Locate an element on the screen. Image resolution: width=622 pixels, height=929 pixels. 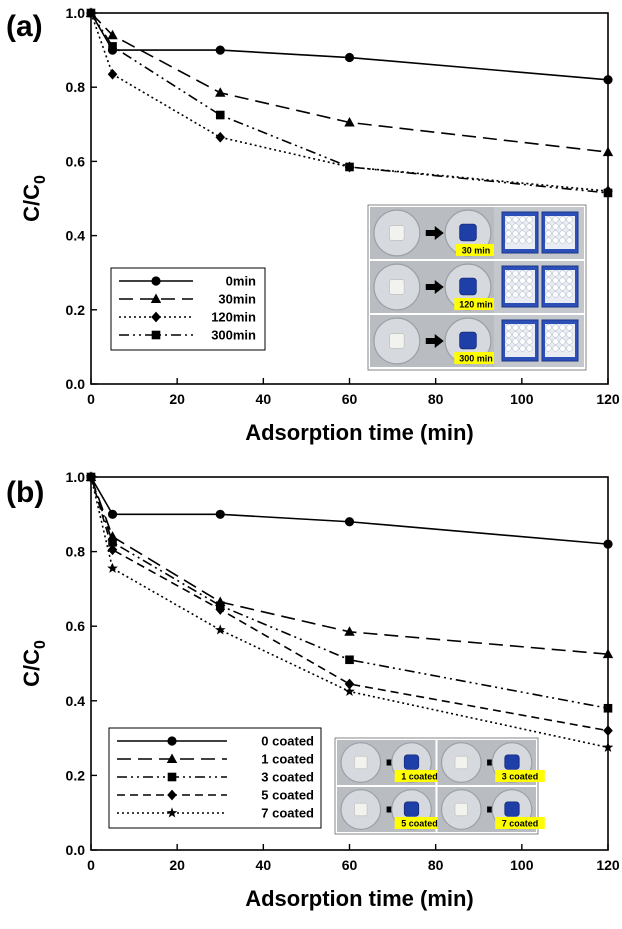
legend-label: 300min is located at coordinates (233, 335).